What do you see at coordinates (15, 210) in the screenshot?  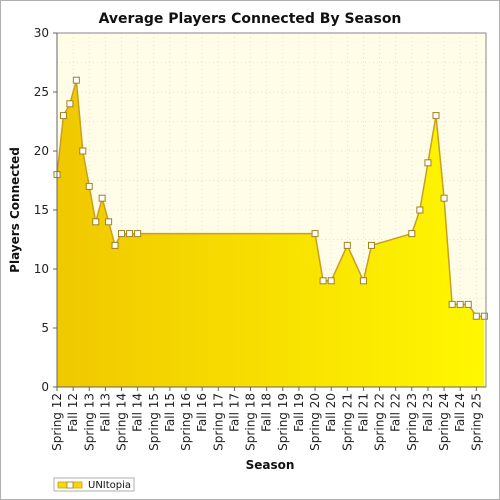 I see `y-axis-title: Players Connected` at bounding box center [15, 210].